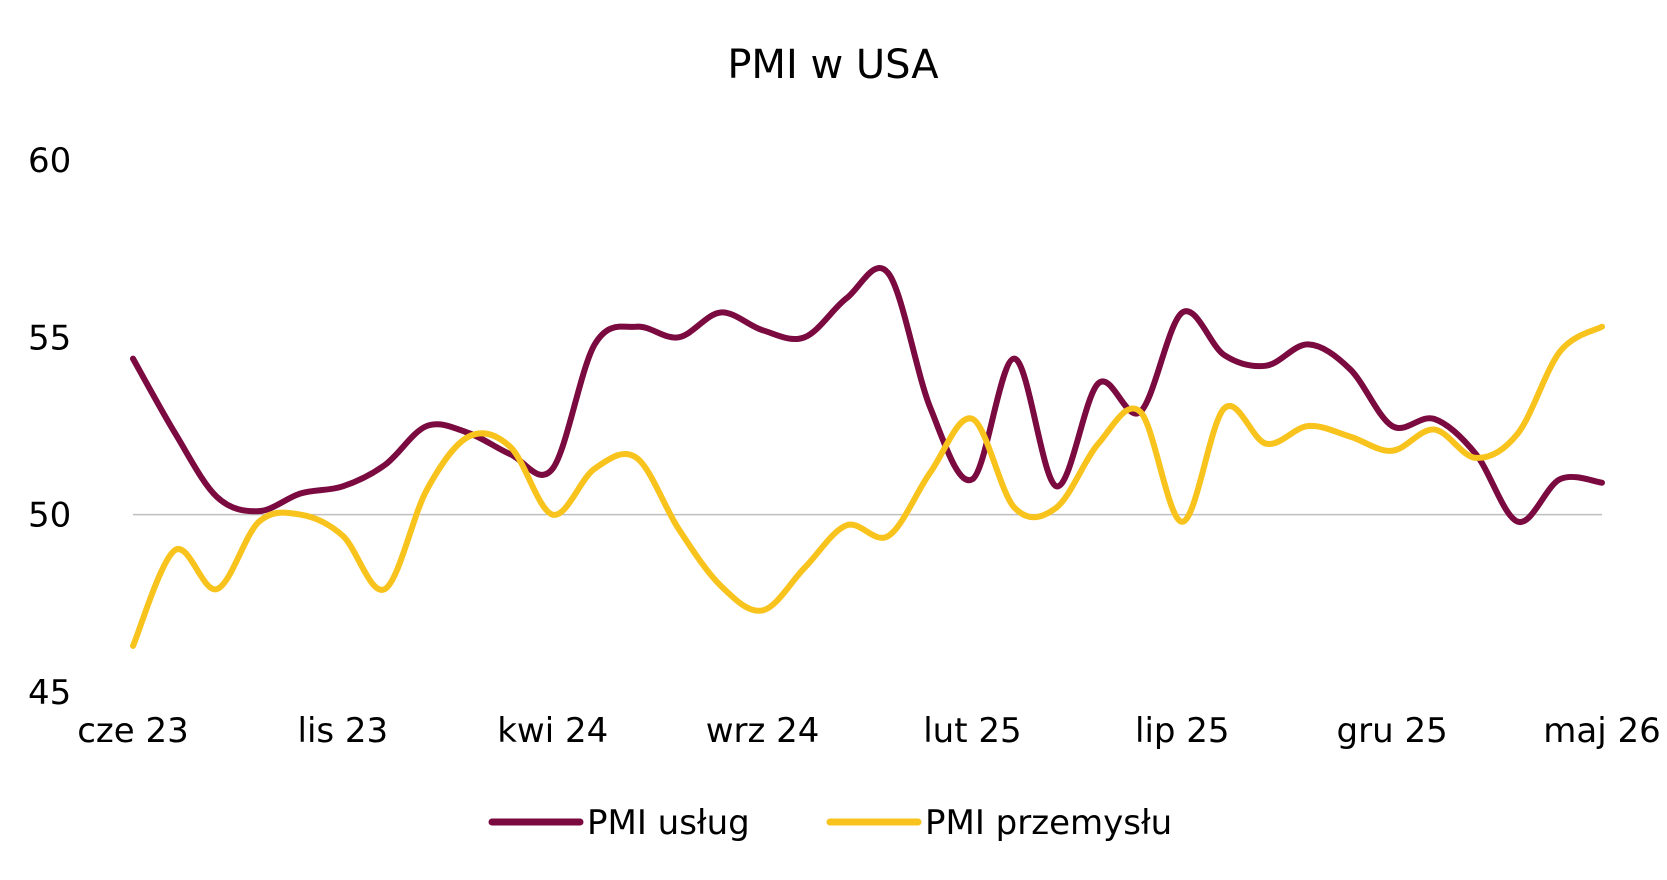  Describe the element at coordinates (49, 427) in the screenshot. I see `y-axis: 45 50 55 60` at that location.